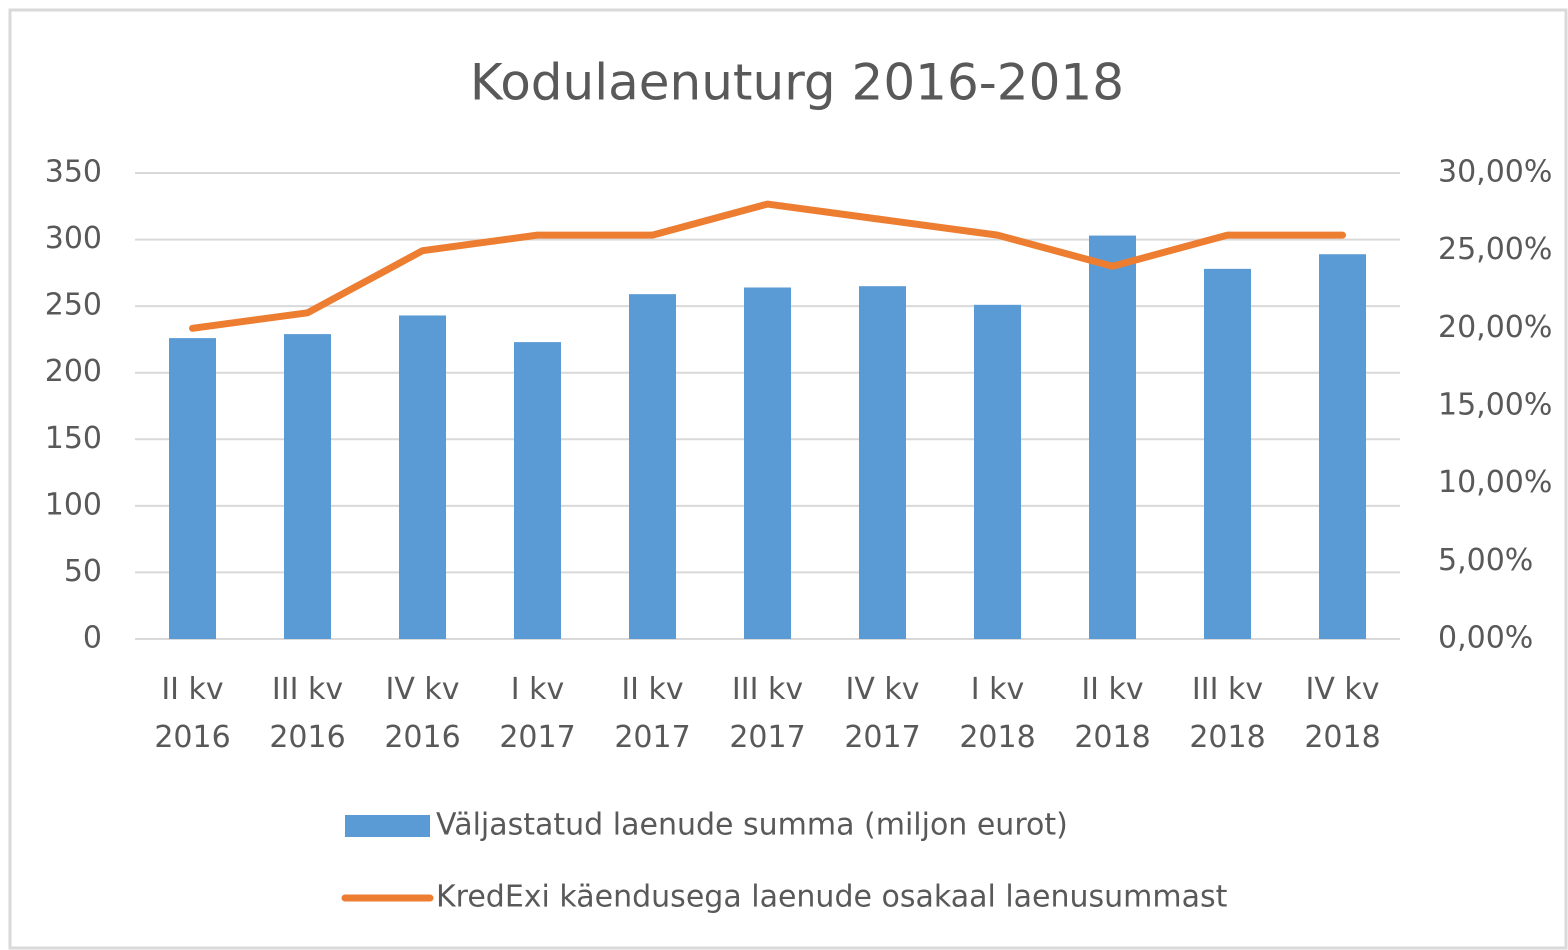 Image resolution: width=1568 pixels, height=950 pixels. I want to click on x-tick-label: IV kv 2018, so click(1342, 713).